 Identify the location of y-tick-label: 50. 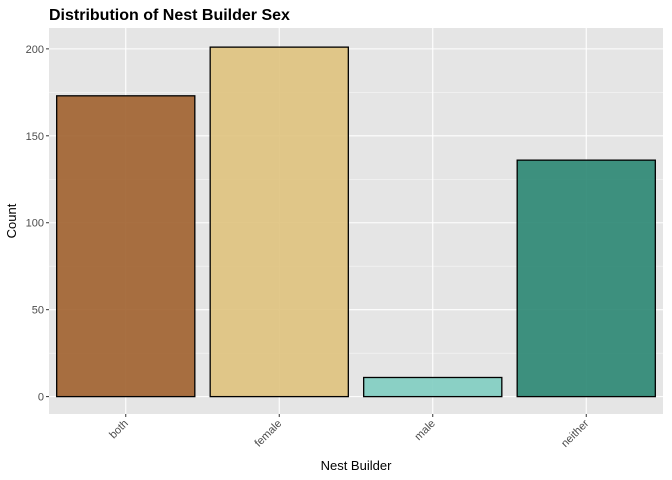
(38, 311).